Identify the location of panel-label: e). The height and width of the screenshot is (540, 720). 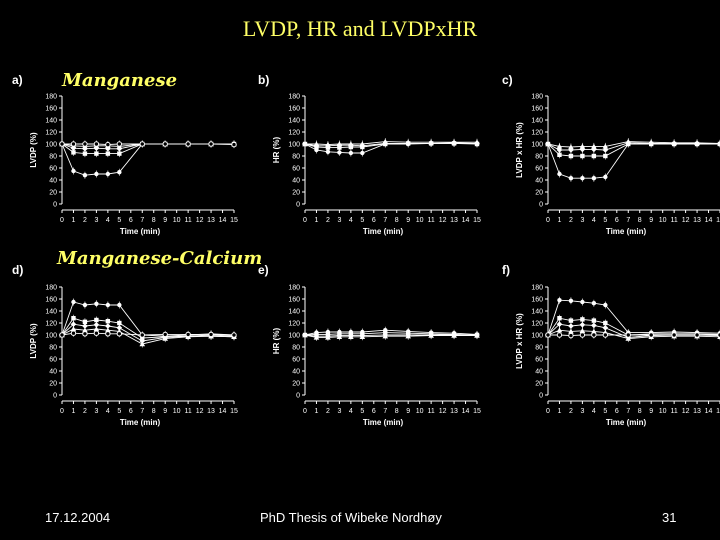
(263, 270).